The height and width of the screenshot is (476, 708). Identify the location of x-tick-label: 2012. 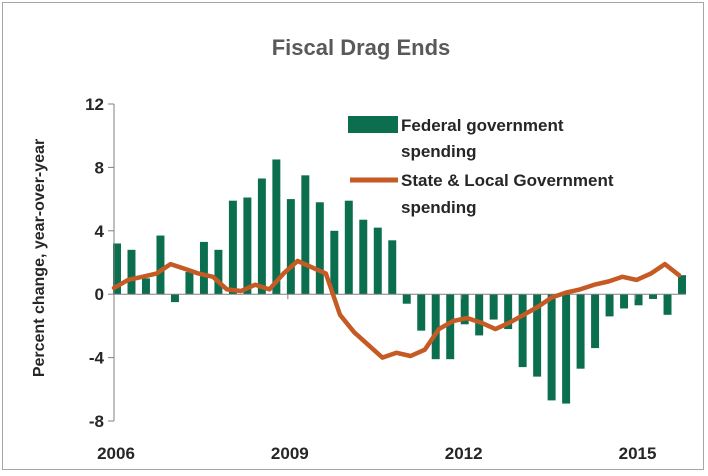
(464, 453).